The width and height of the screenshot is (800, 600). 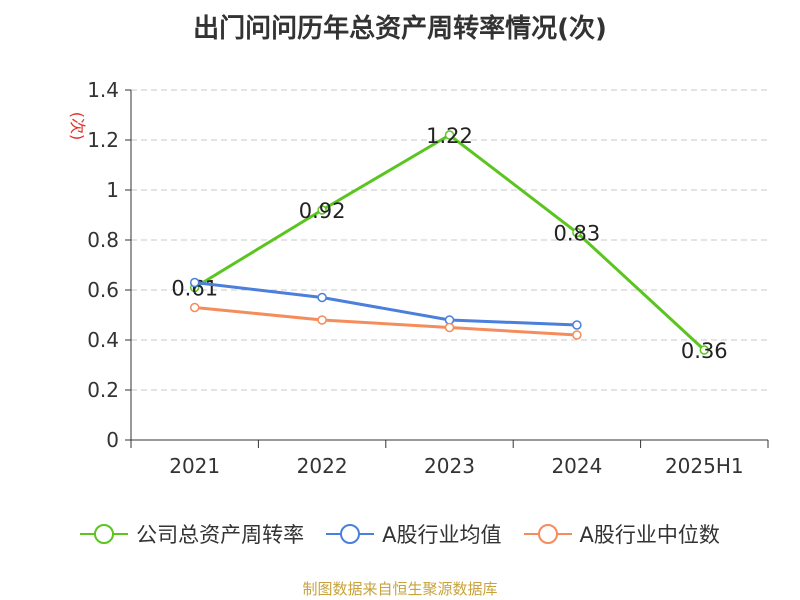 I want to click on series-0-data-label-1: 0.92, so click(x=322, y=211).